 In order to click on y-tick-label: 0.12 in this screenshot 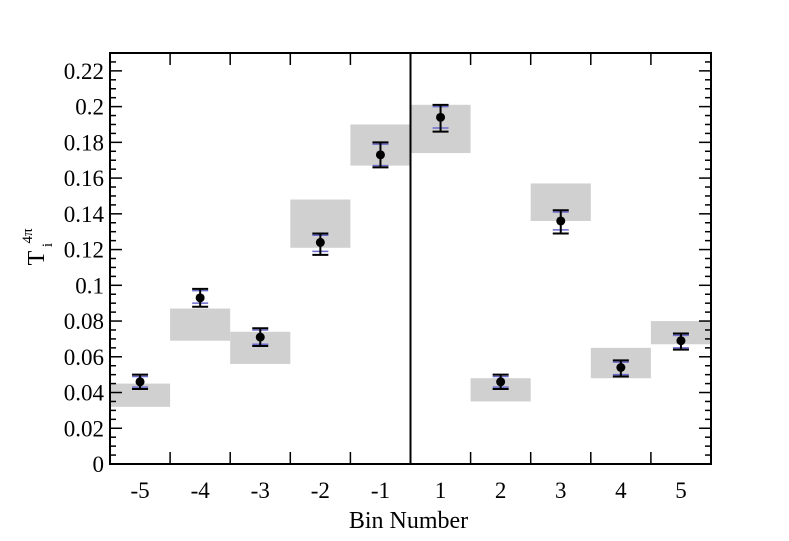, I will do `click(84, 250)`.